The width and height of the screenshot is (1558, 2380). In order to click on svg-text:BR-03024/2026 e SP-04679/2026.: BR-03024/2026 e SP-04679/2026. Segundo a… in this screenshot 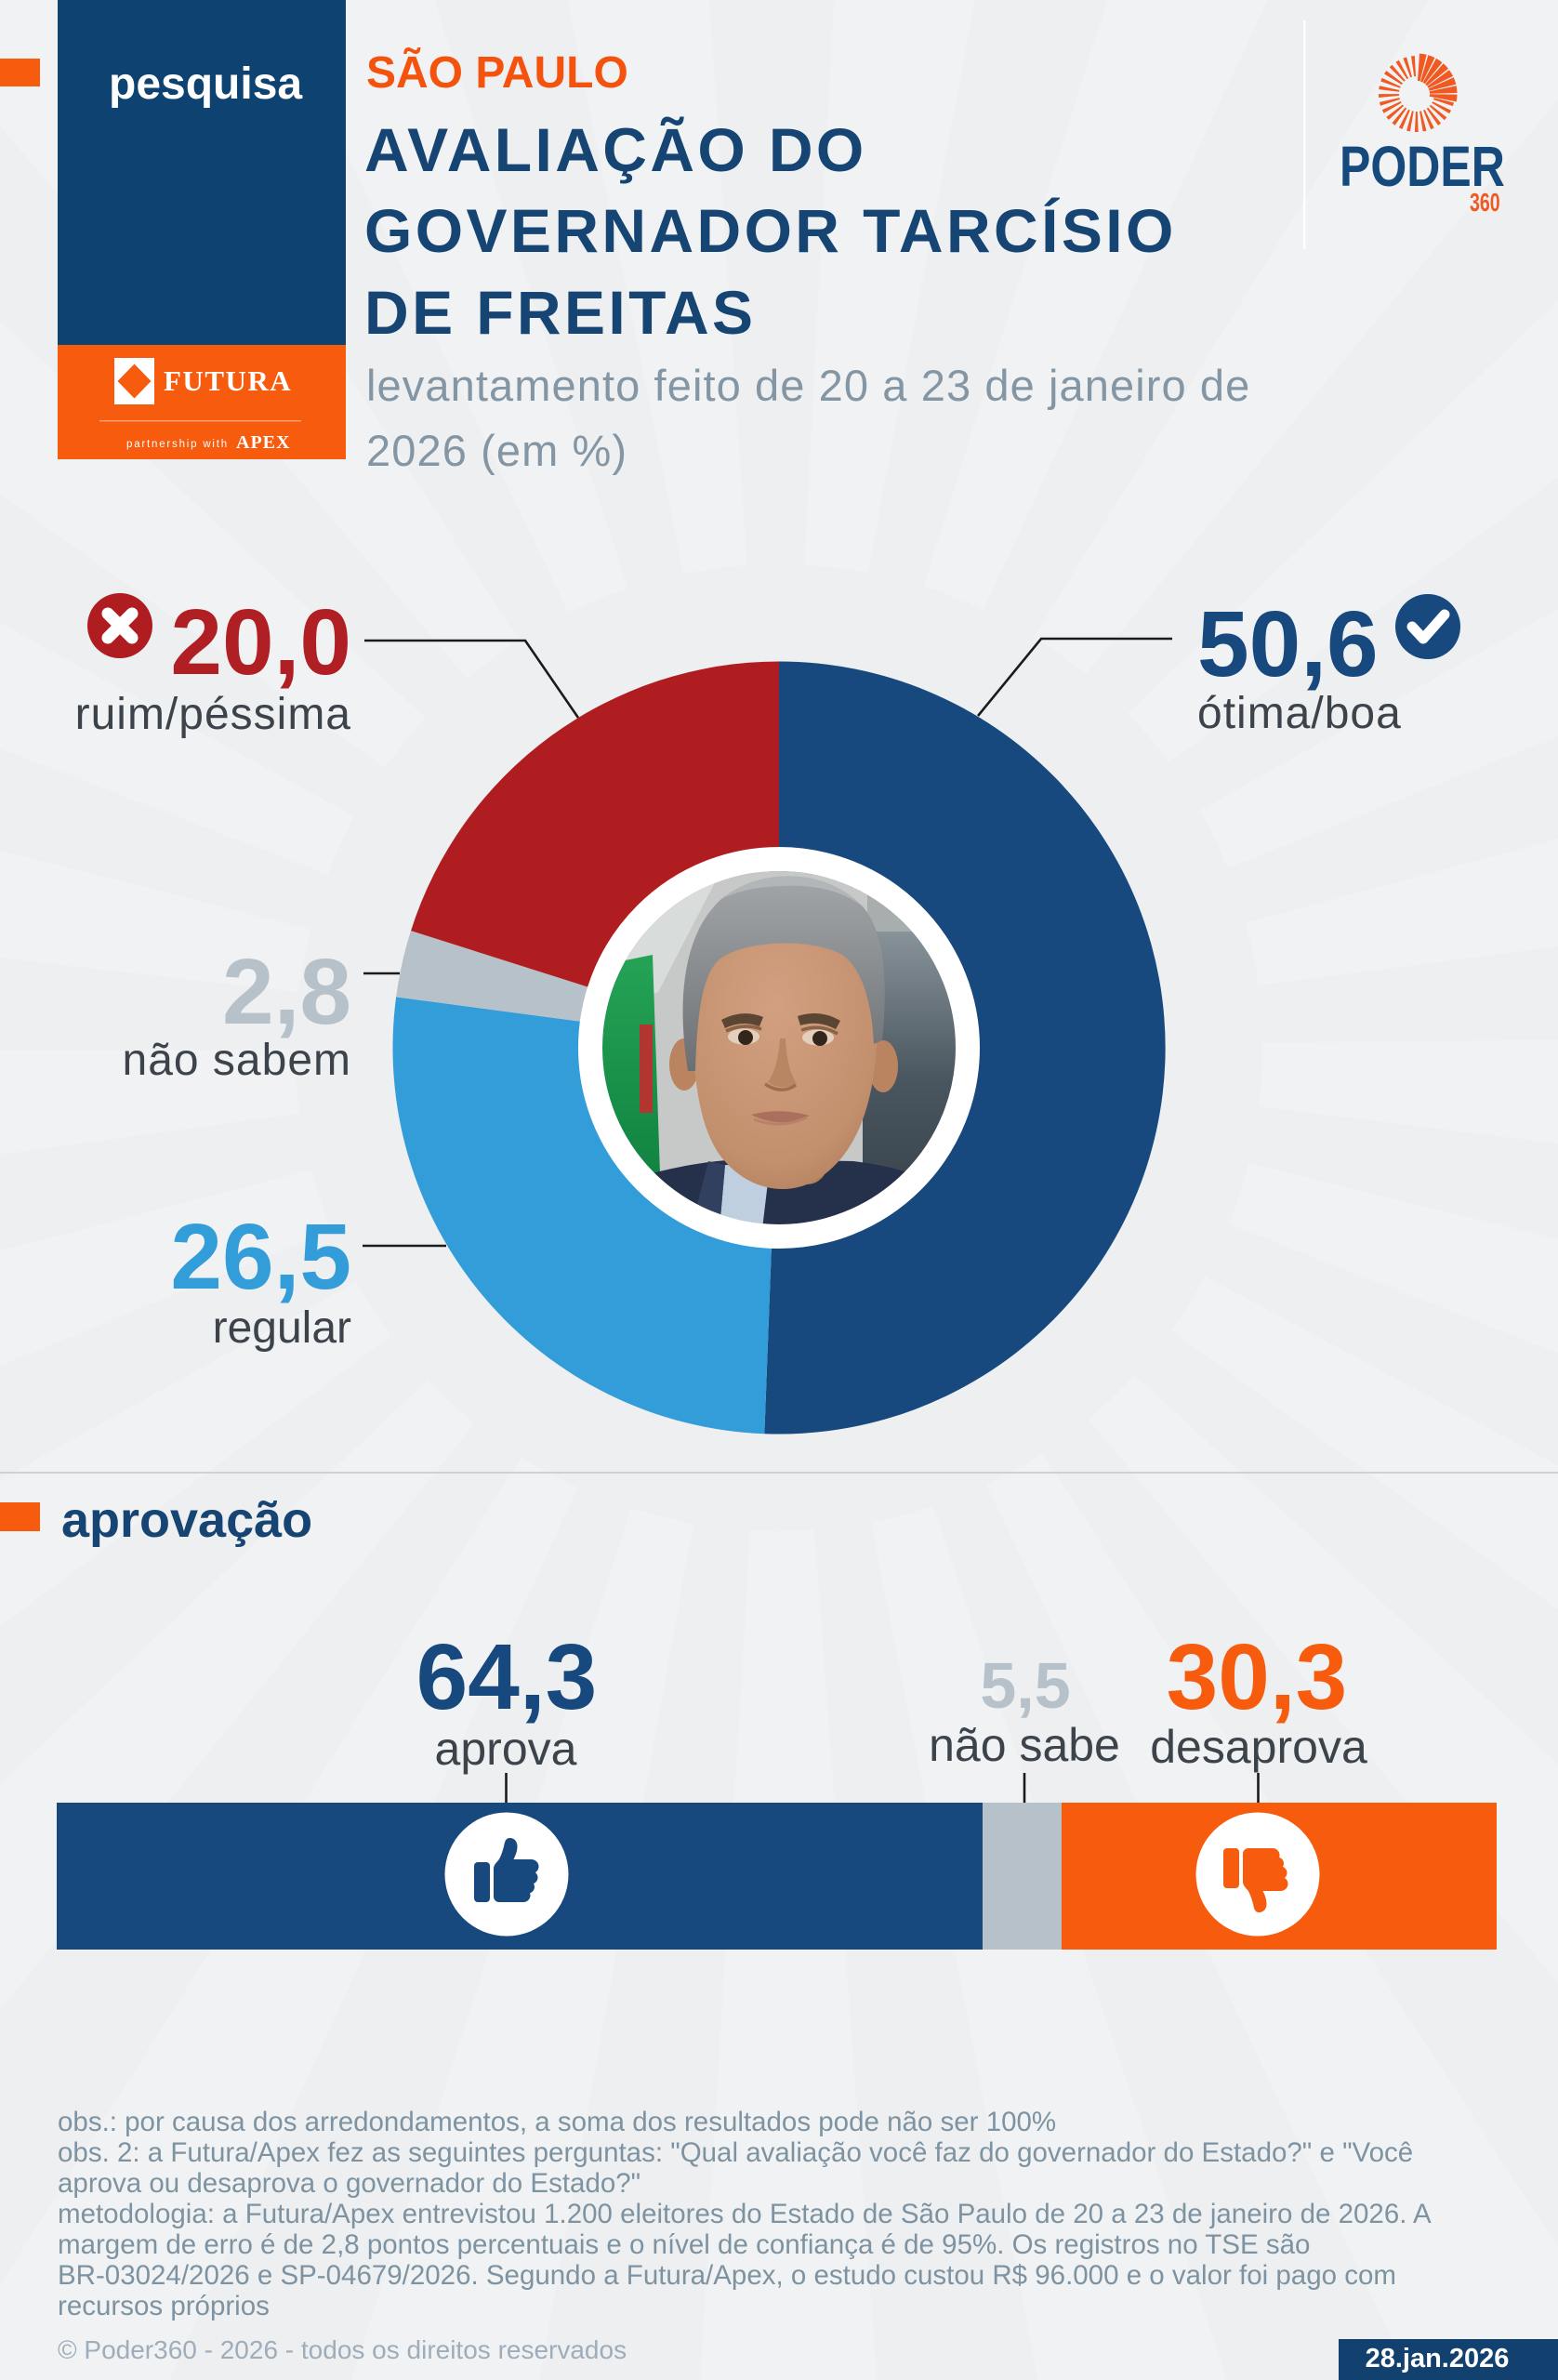, I will do `click(727, 2275)`.